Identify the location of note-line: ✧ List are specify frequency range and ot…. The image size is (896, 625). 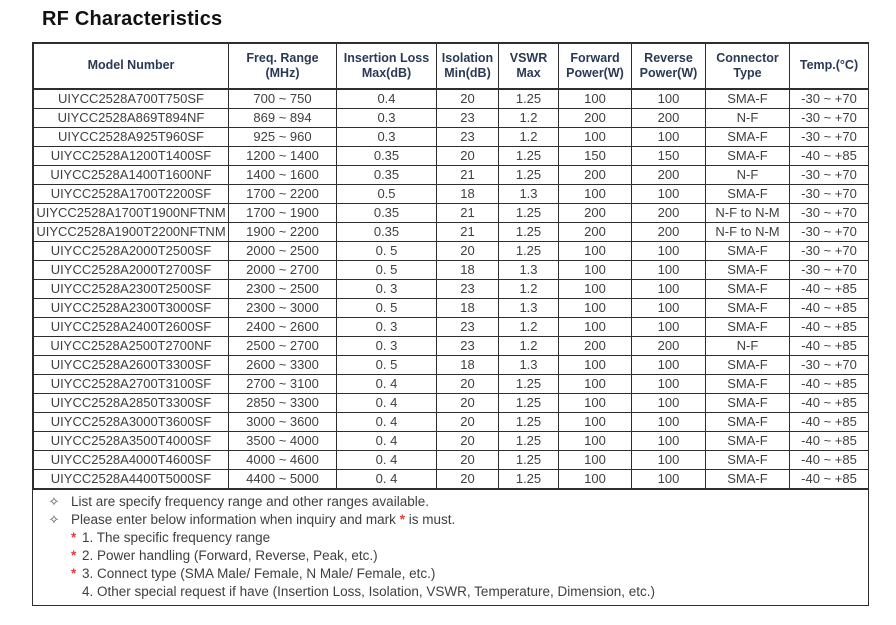
(449, 502).